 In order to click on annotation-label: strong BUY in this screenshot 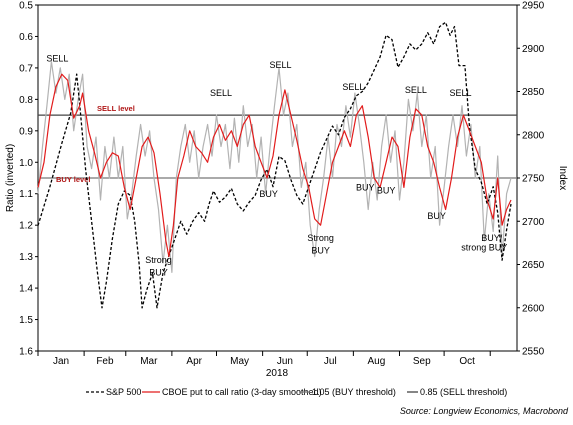, I will do `click(484, 247)`.